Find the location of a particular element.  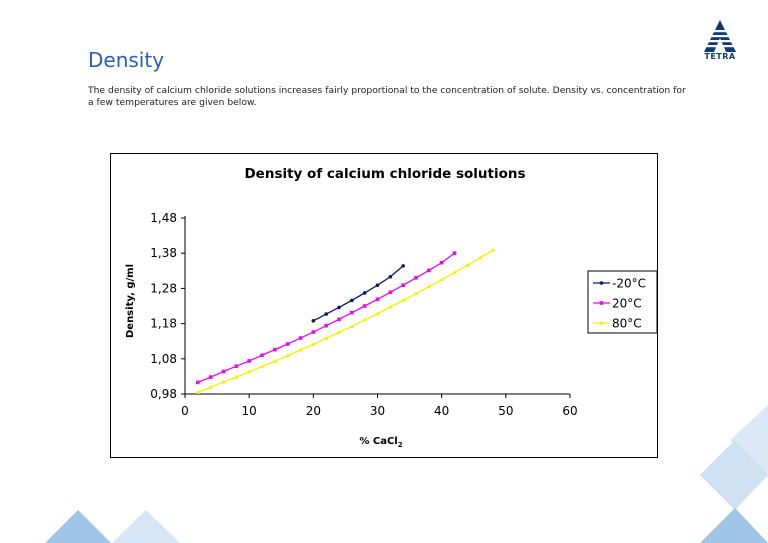

plot-area is located at coordinates (345, 320).